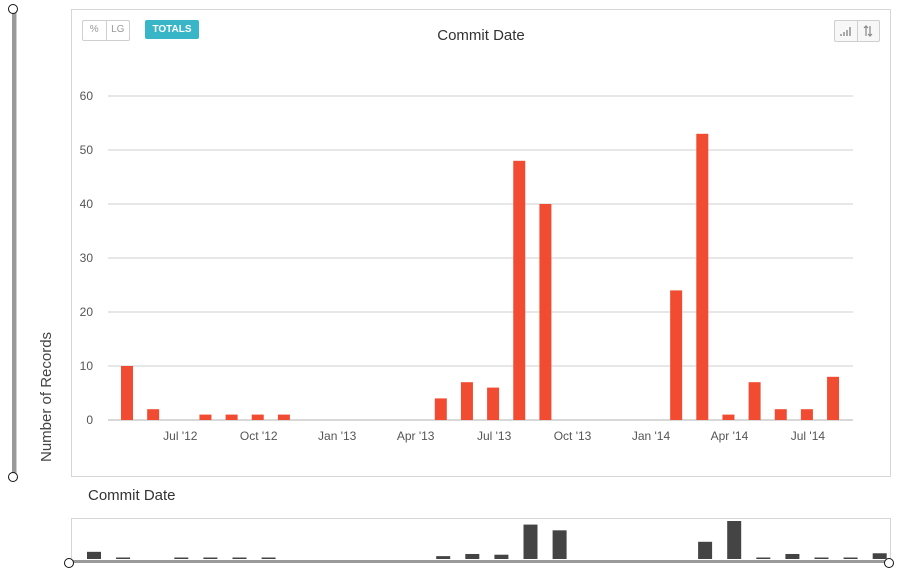 The height and width of the screenshot is (576, 900). What do you see at coordinates (117, 30) in the screenshot?
I see `log-button: LG` at bounding box center [117, 30].